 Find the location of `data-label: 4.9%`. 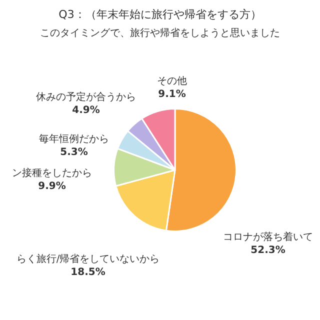

data-label: 4.9% is located at coordinates (86, 110).